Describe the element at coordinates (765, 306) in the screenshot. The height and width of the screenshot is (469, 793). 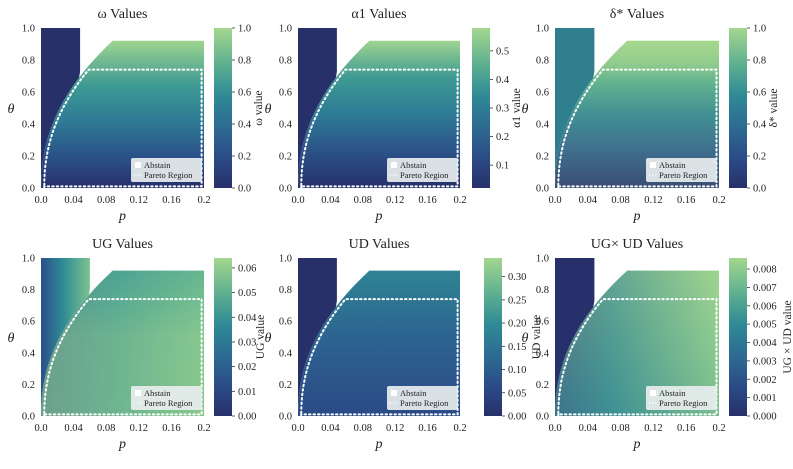
I see `colorbar-tick-label: 0.006` at that location.